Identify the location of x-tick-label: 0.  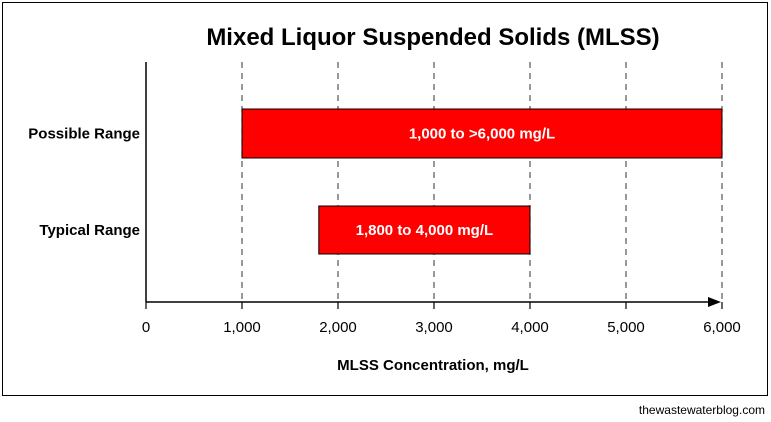
(146, 327).